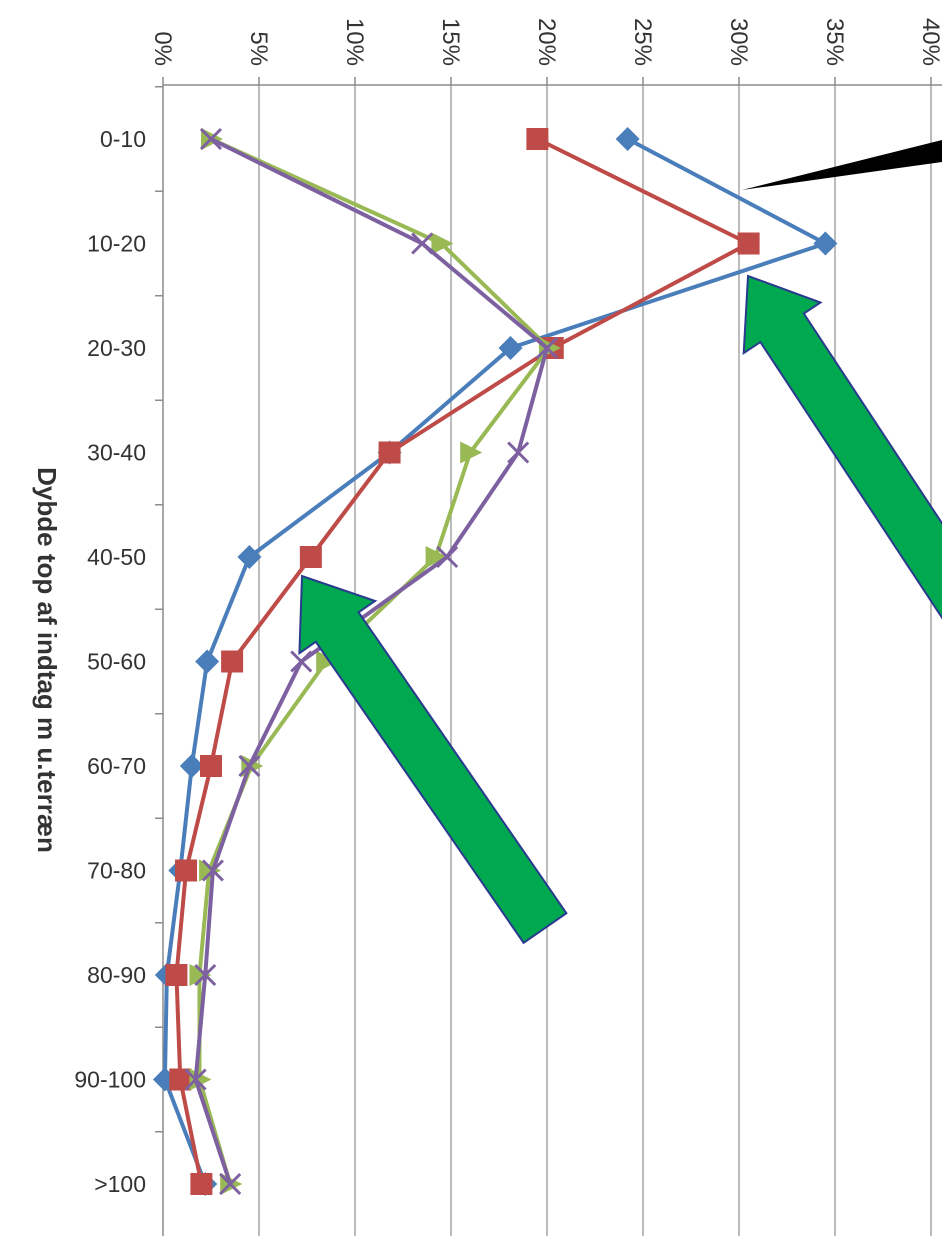  I want to click on category-tick-label: 40-50, so click(116, 557).